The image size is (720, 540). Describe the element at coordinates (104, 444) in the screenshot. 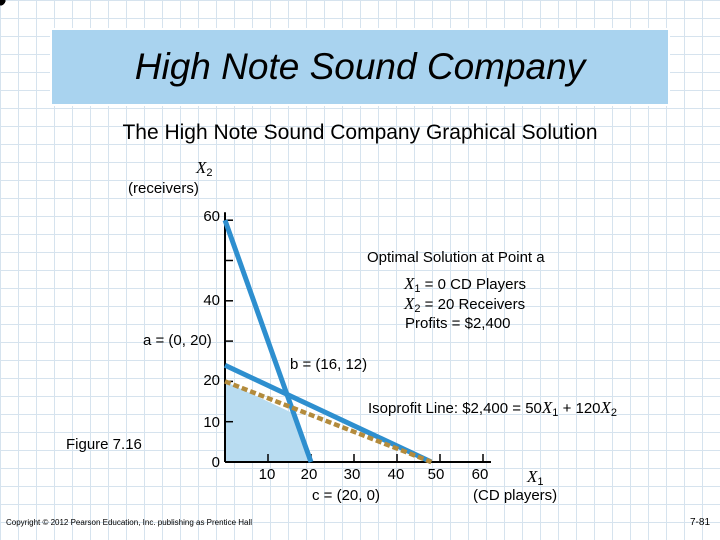

I see `figure-label: Figure 7.16` at that location.